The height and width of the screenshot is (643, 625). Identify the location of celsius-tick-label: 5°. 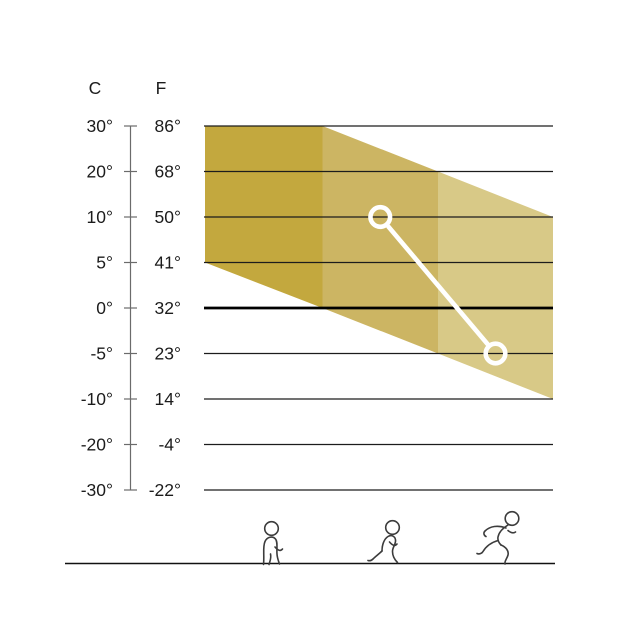
(104, 263).